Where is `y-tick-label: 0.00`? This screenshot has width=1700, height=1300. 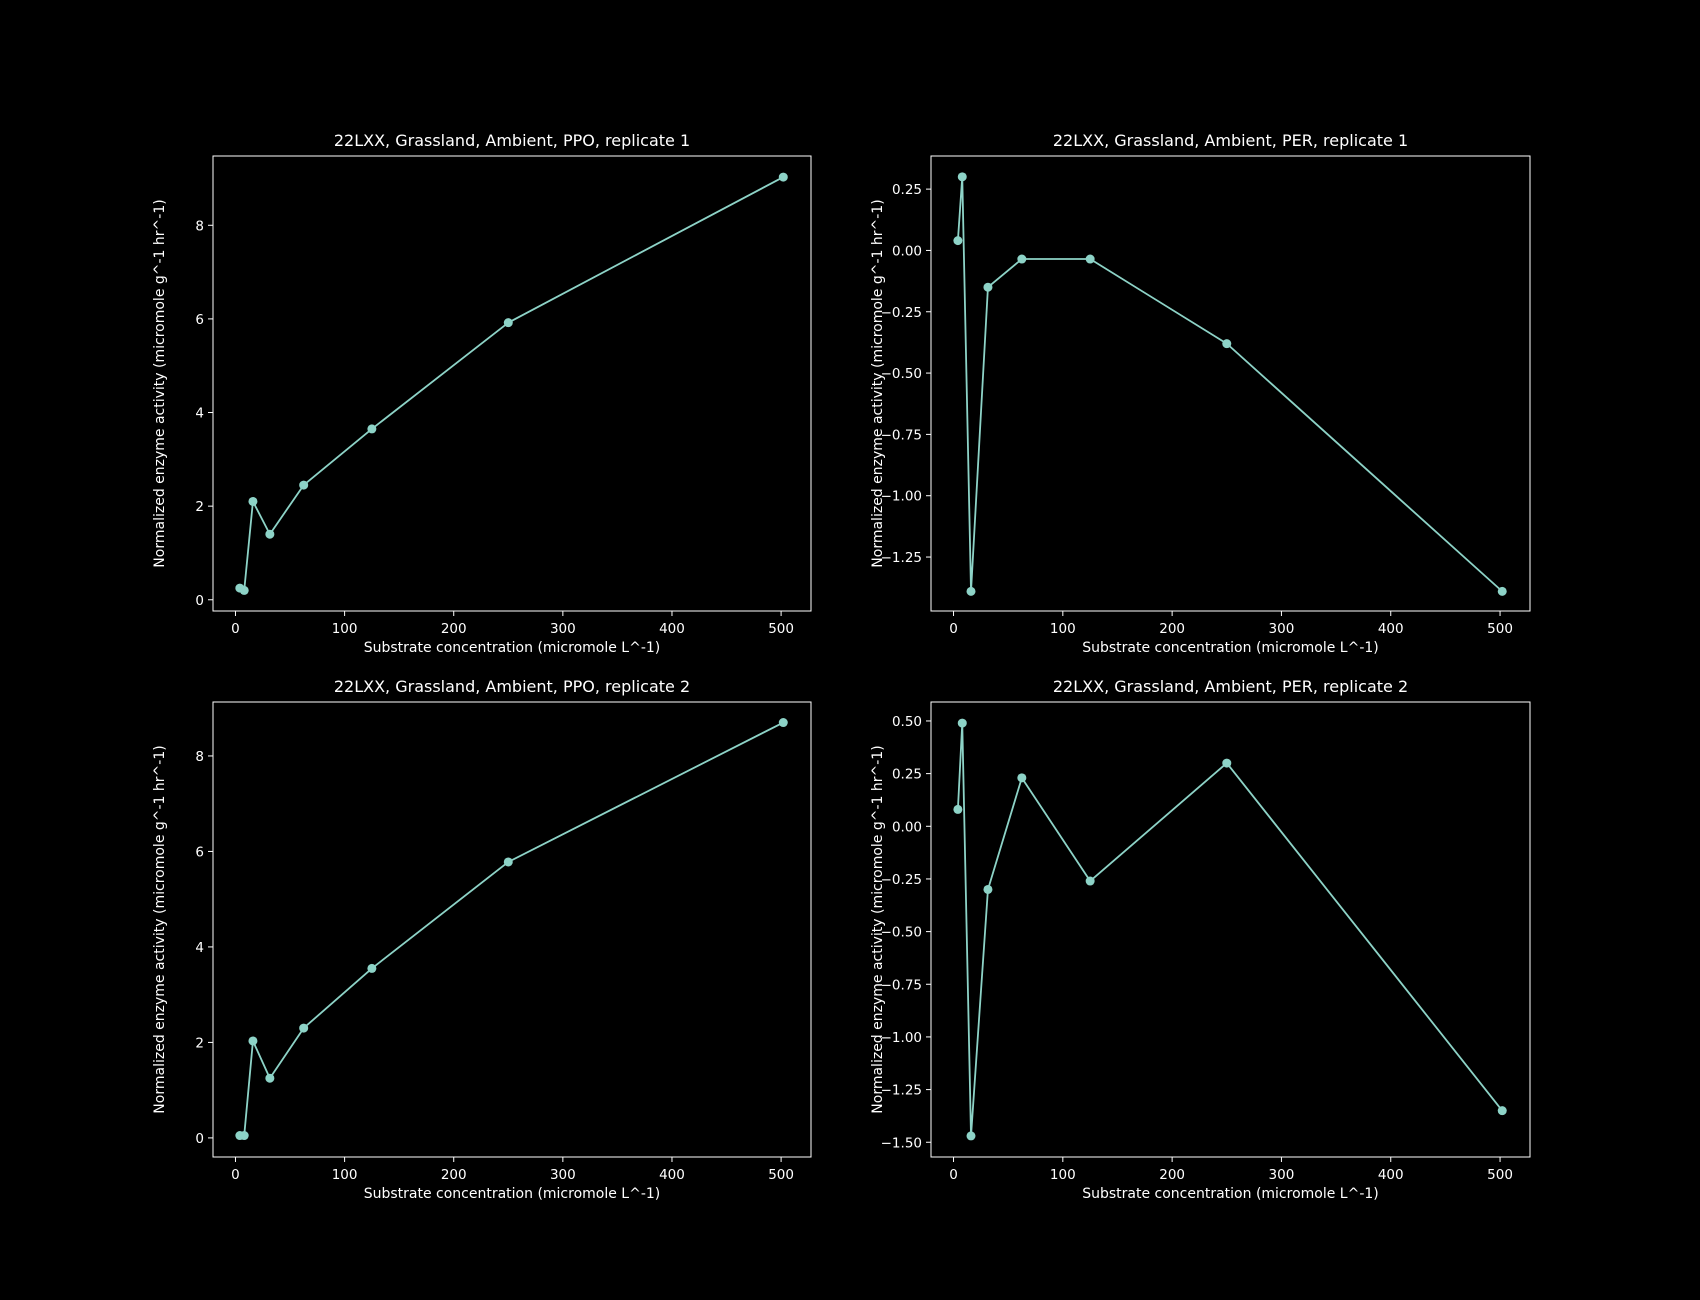
y-tick-label: 0.00 is located at coordinates (907, 827).